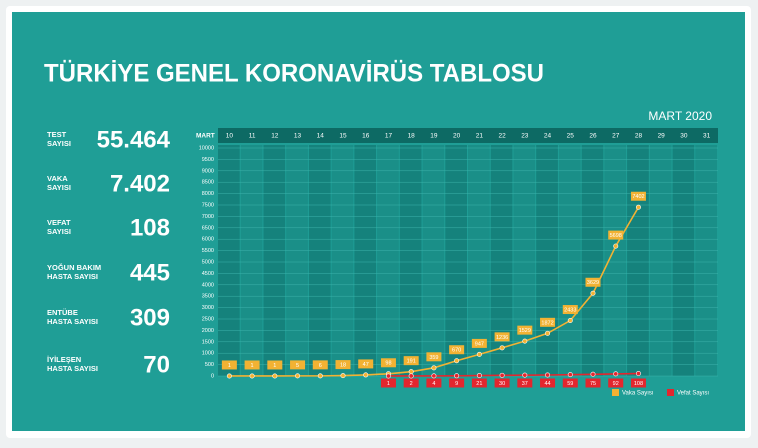 This screenshot has width=758, height=448. What do you see at coordinates (638, 384) in the screenshot?
I see `value-label: 108` at bounding box center [638, 384].